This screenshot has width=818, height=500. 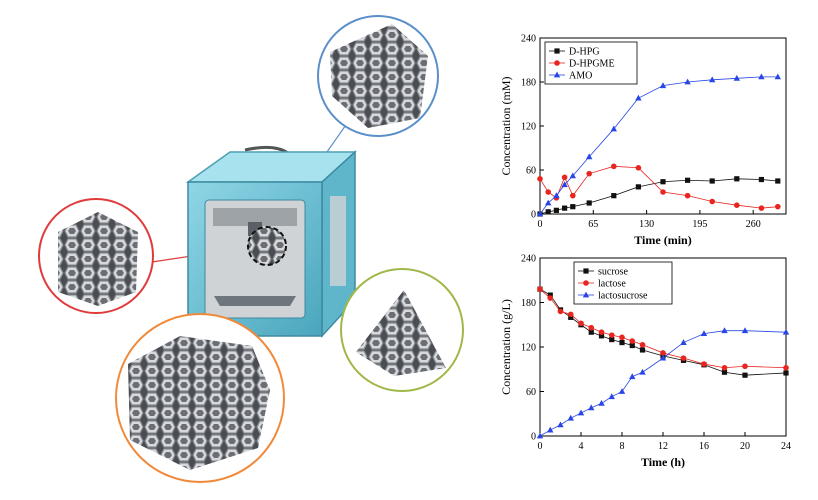 I want to click on legend-label: AMO, so click(x=580, y=76).